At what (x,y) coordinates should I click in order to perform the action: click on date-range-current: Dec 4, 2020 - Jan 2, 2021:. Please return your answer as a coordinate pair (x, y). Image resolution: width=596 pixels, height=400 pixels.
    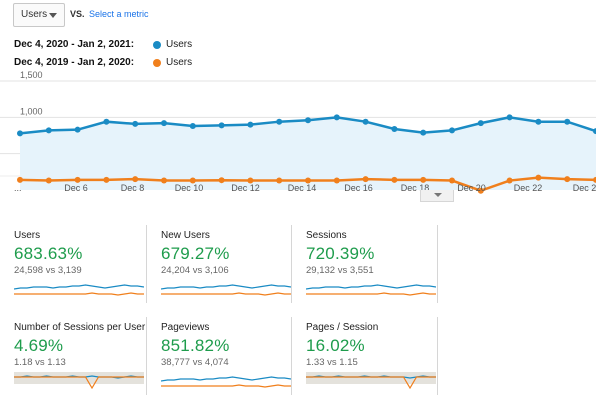
    Looking at the image, I should click on (74, 44).